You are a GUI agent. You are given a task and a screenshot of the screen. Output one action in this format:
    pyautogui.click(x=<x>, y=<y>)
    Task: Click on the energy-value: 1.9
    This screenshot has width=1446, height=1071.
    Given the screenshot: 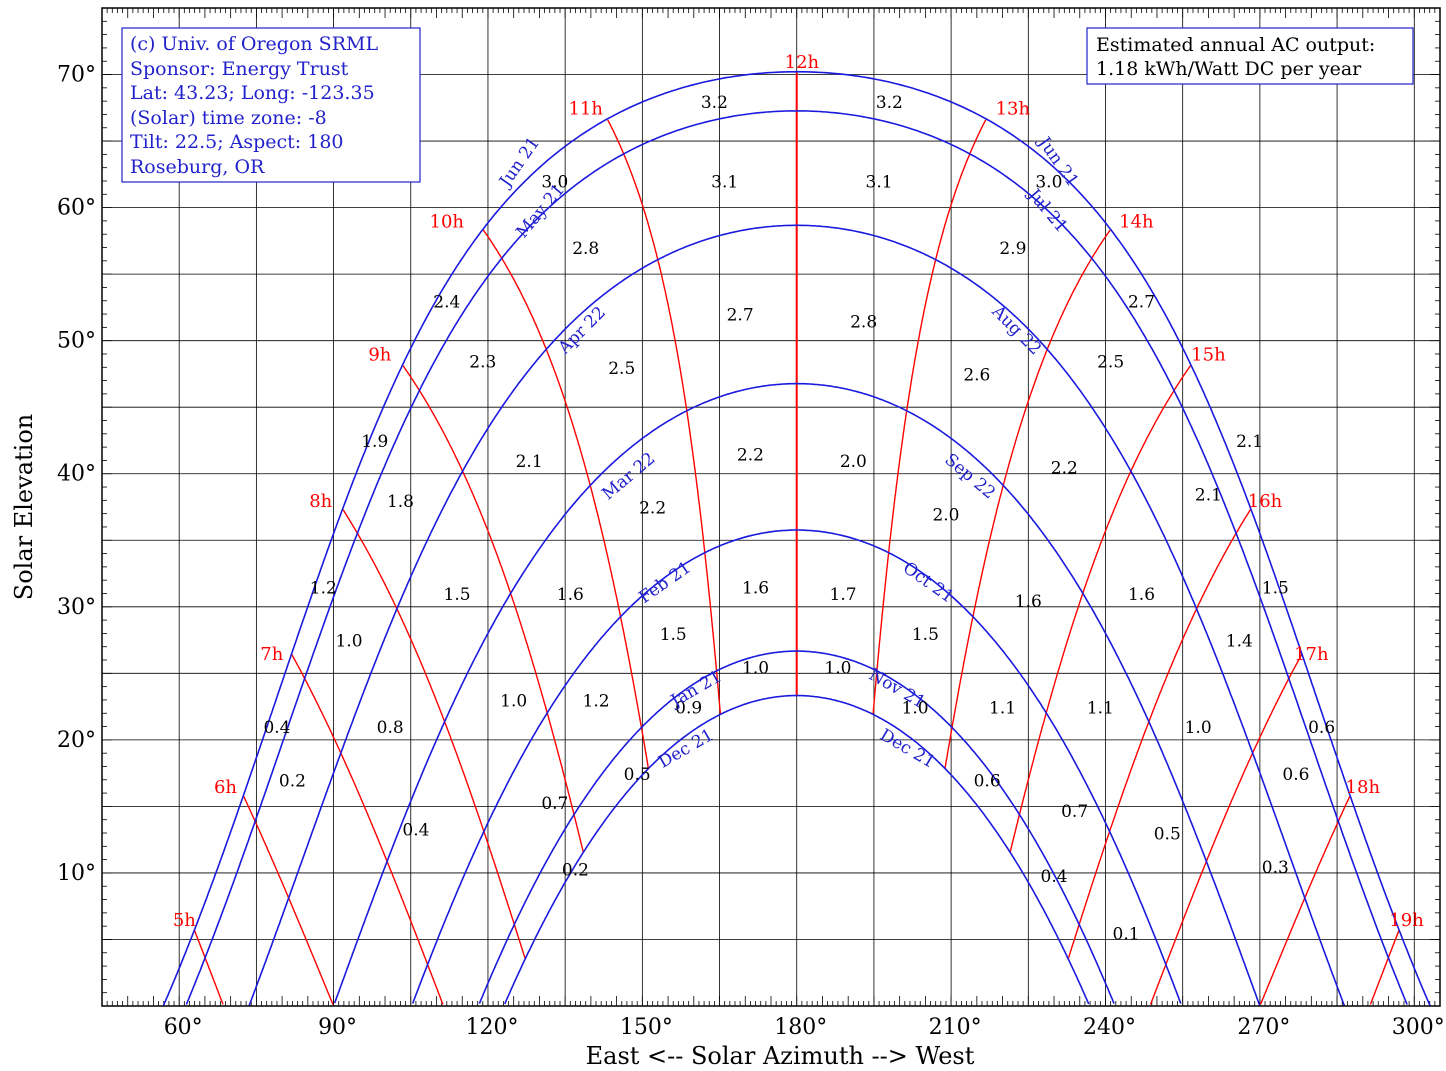 What is the action you would take?
    pyautogui.click(x=374, y=442)
    